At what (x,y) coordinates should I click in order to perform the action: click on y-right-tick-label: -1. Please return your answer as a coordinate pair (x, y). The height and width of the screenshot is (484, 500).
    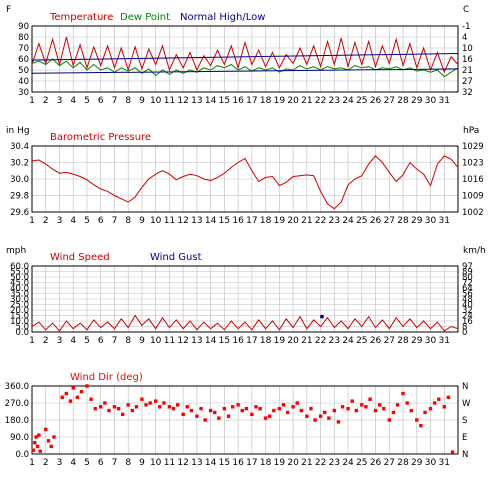
    Looking at the image, I should click on (466, 27).